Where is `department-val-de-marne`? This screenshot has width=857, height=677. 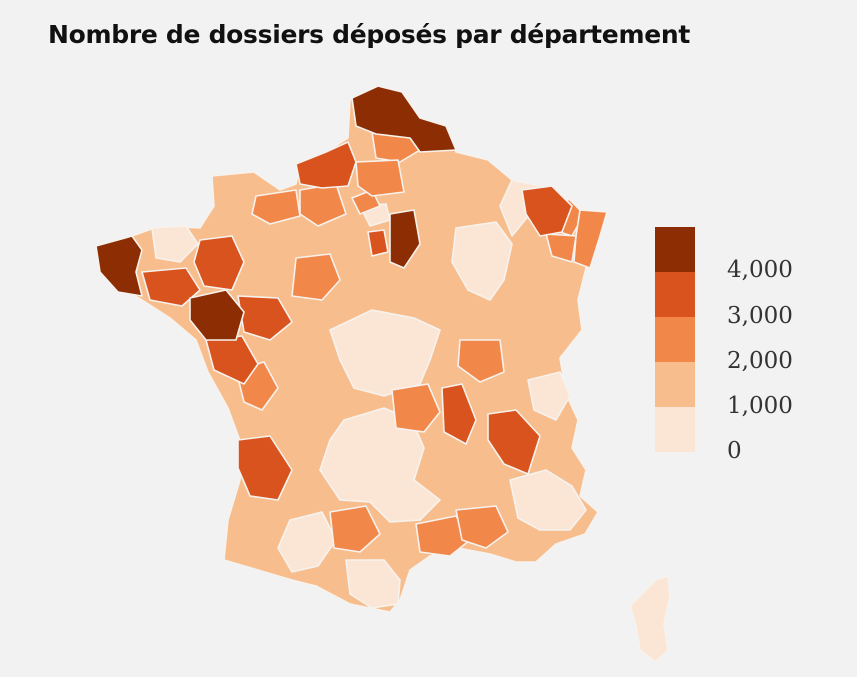 department-val-de-marne is located at coordinates (378, 243).